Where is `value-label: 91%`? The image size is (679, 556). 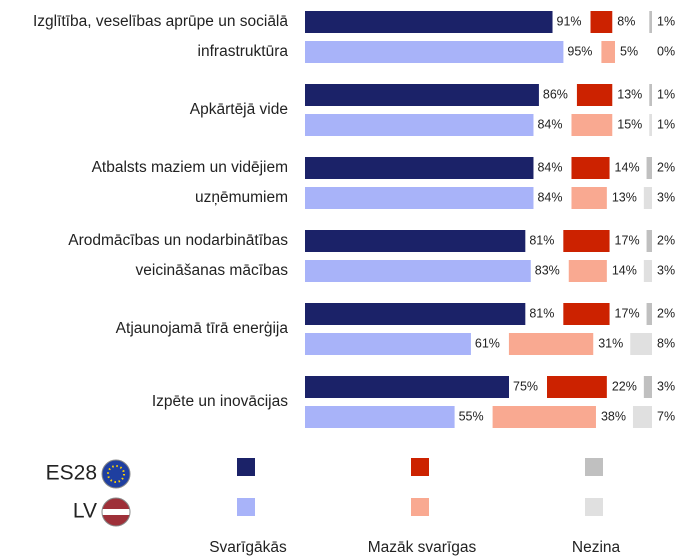
value-label: 91% is located at coordinates (569, 21).